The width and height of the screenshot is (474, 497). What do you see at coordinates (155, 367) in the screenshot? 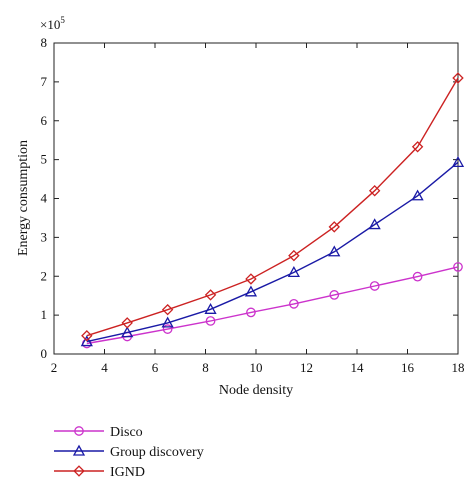
I see `x-tick-label: 6` at bounding box center [155, 367].